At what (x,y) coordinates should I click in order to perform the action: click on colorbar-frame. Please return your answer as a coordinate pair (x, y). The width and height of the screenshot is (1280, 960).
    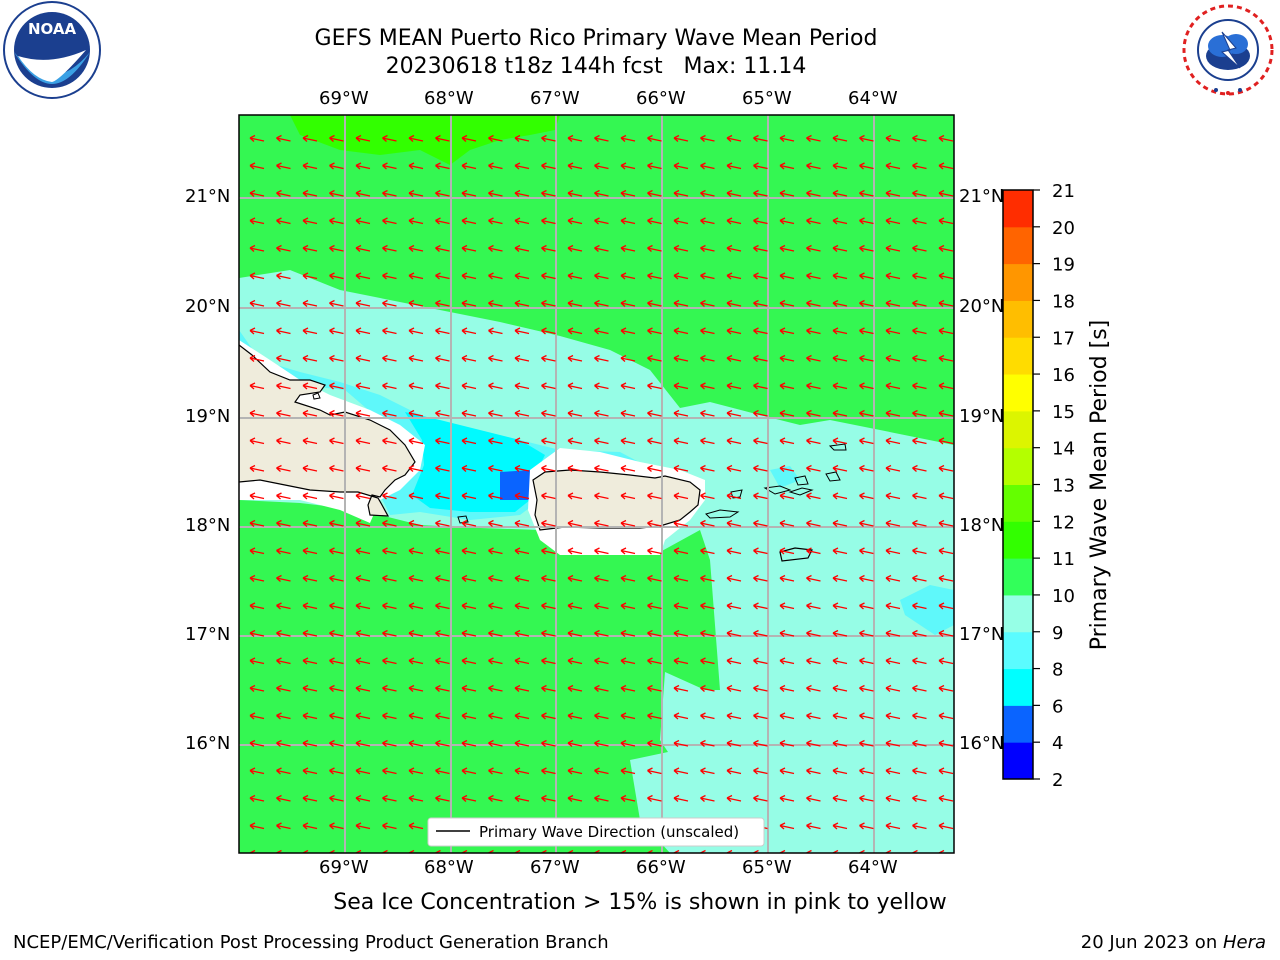
    Looking at the image, I should click on (1018, 484).